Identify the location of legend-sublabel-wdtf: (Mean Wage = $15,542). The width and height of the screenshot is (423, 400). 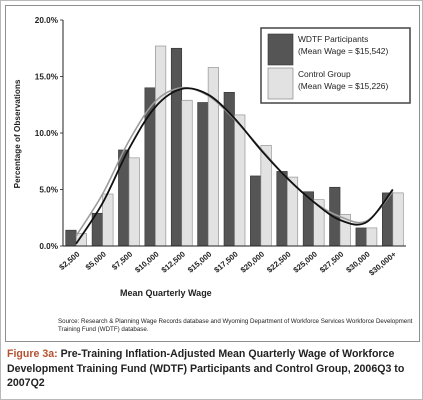
(343, 51).